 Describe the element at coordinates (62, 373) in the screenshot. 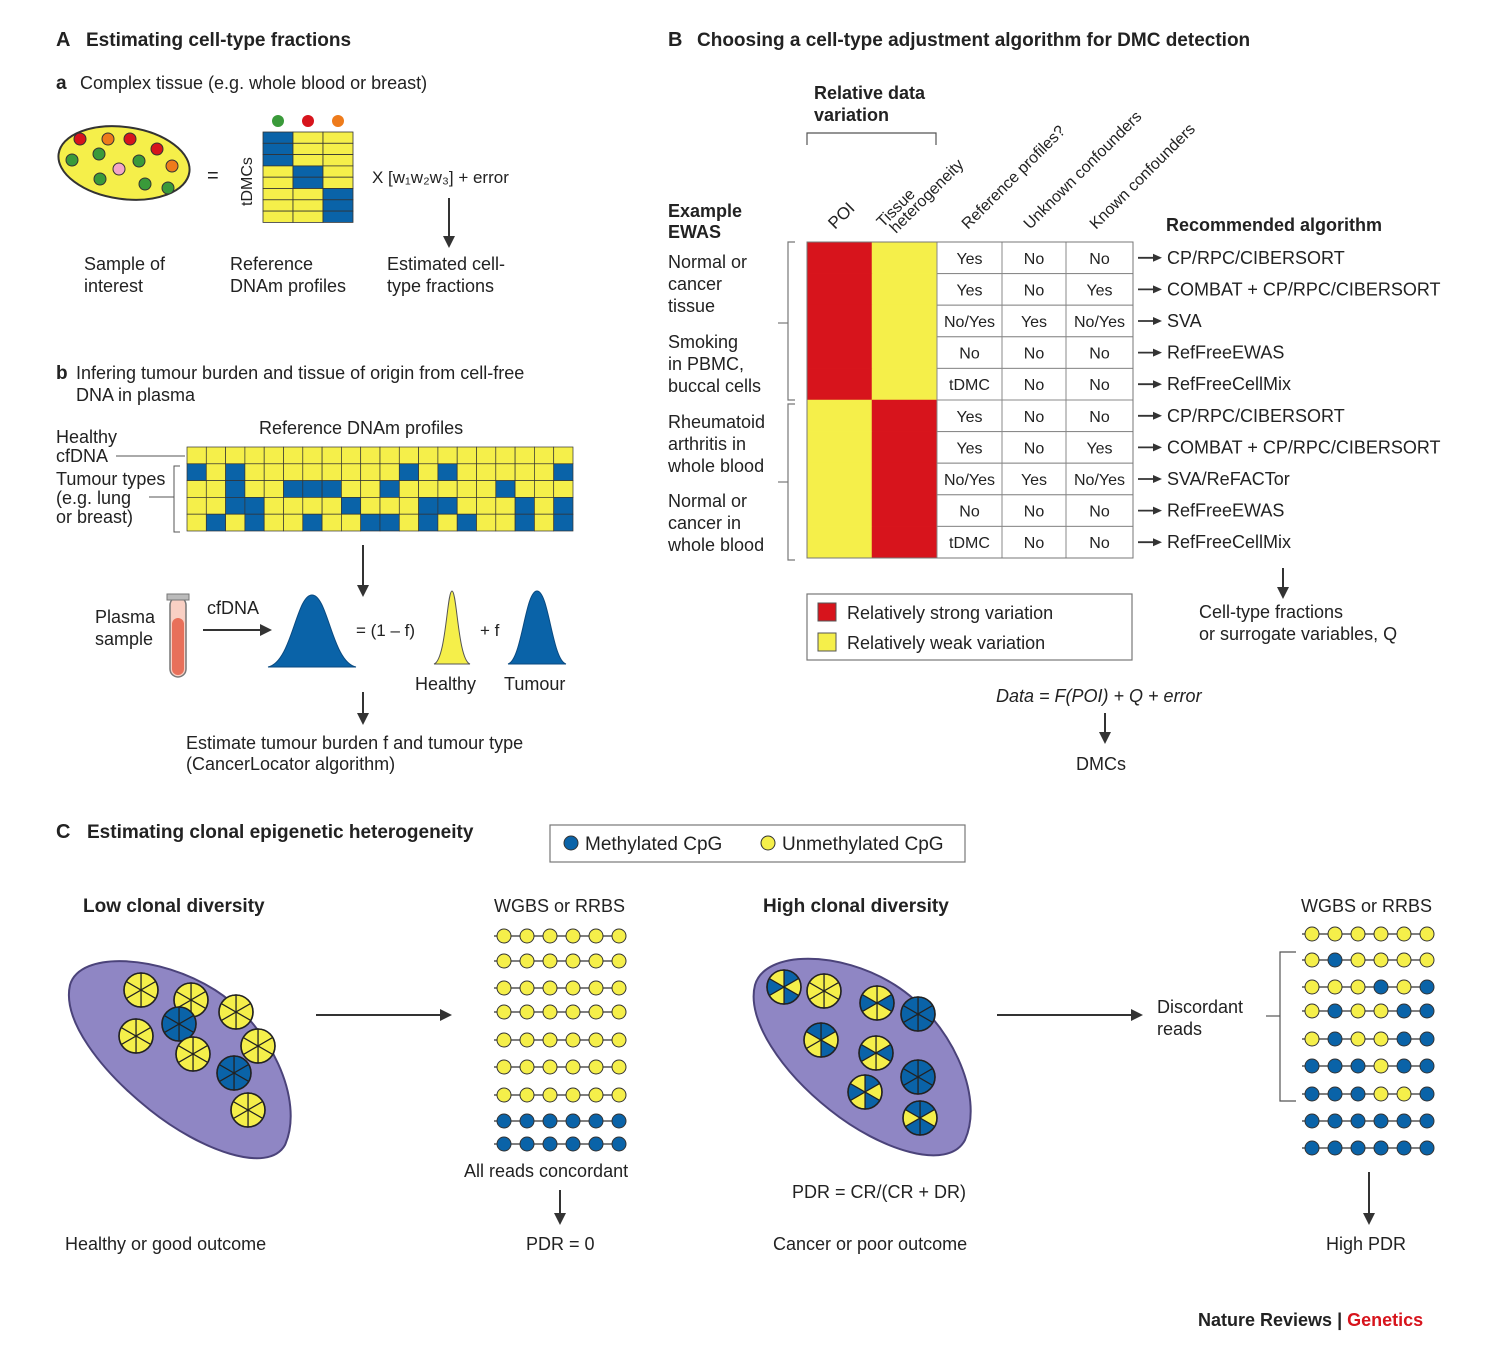

I see `subpanel-b-letter: b` at that location.